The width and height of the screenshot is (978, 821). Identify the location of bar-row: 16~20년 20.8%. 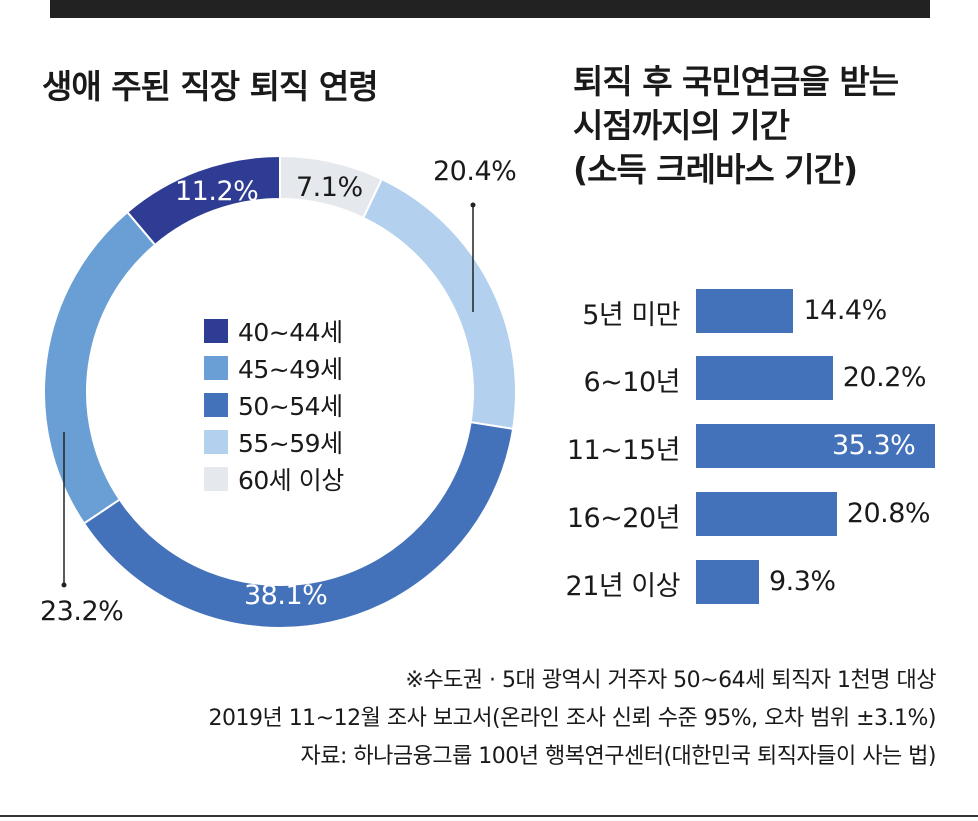
(765, 514).